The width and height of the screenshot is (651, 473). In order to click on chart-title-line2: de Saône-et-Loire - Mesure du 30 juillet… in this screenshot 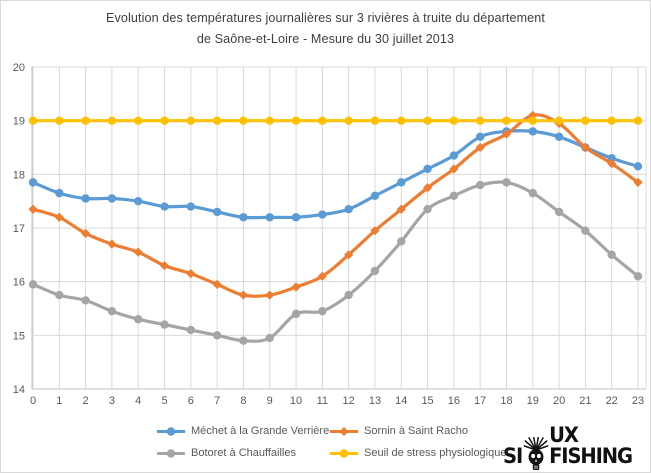, I will do `click(325, 39)`.